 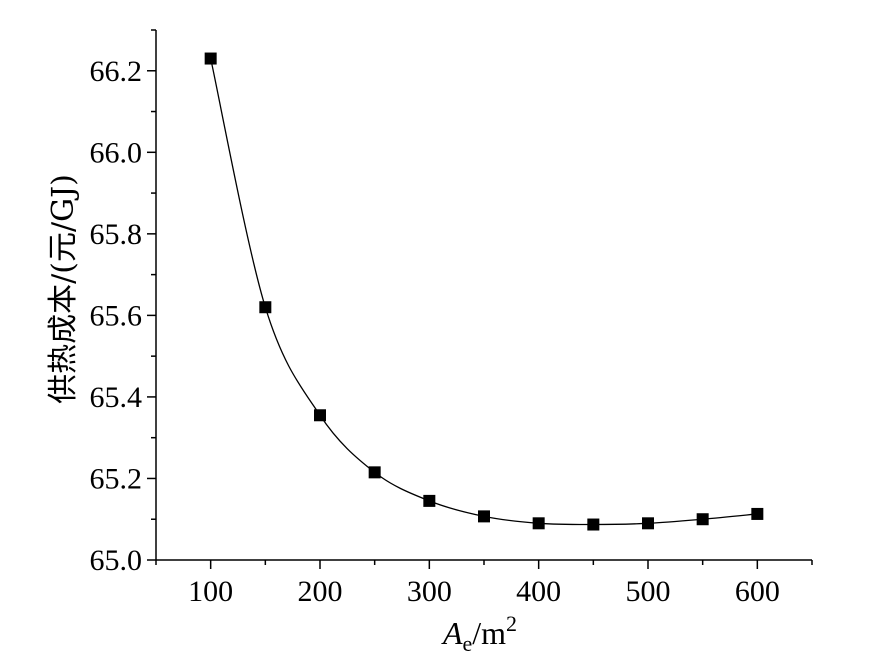 I want to click on y-tick-label: 65.2, so click(x=116, y=478).